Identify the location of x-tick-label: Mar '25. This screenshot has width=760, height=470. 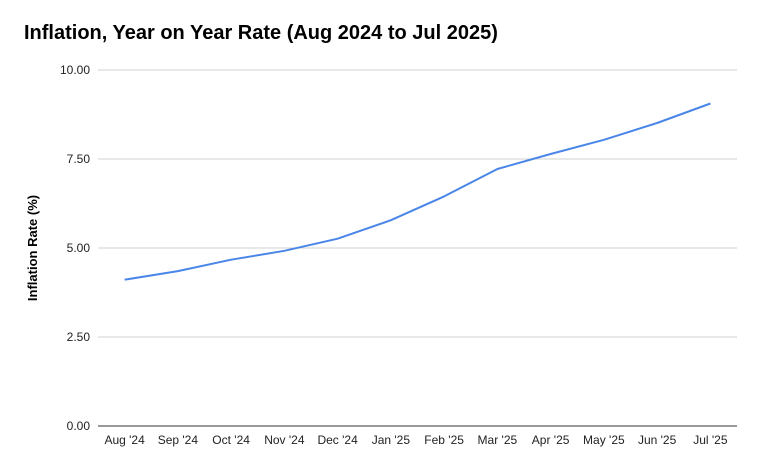
(498, 440).